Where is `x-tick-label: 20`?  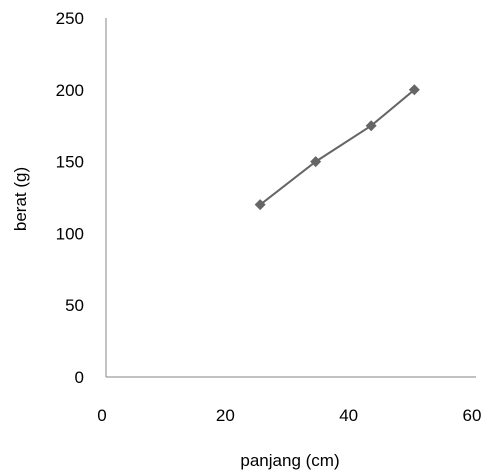 x-tick-label: 20 is located at coordinates (225, 415).